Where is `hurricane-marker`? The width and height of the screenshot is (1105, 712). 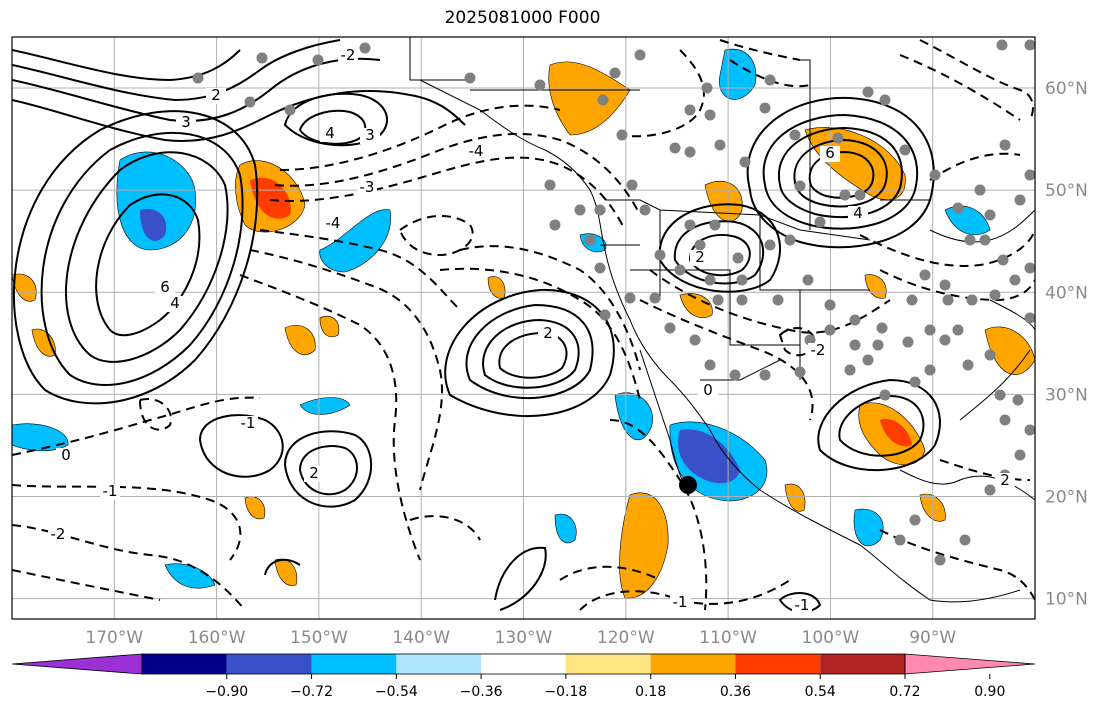 hurricane-marker is located at coordinates (688, 485).